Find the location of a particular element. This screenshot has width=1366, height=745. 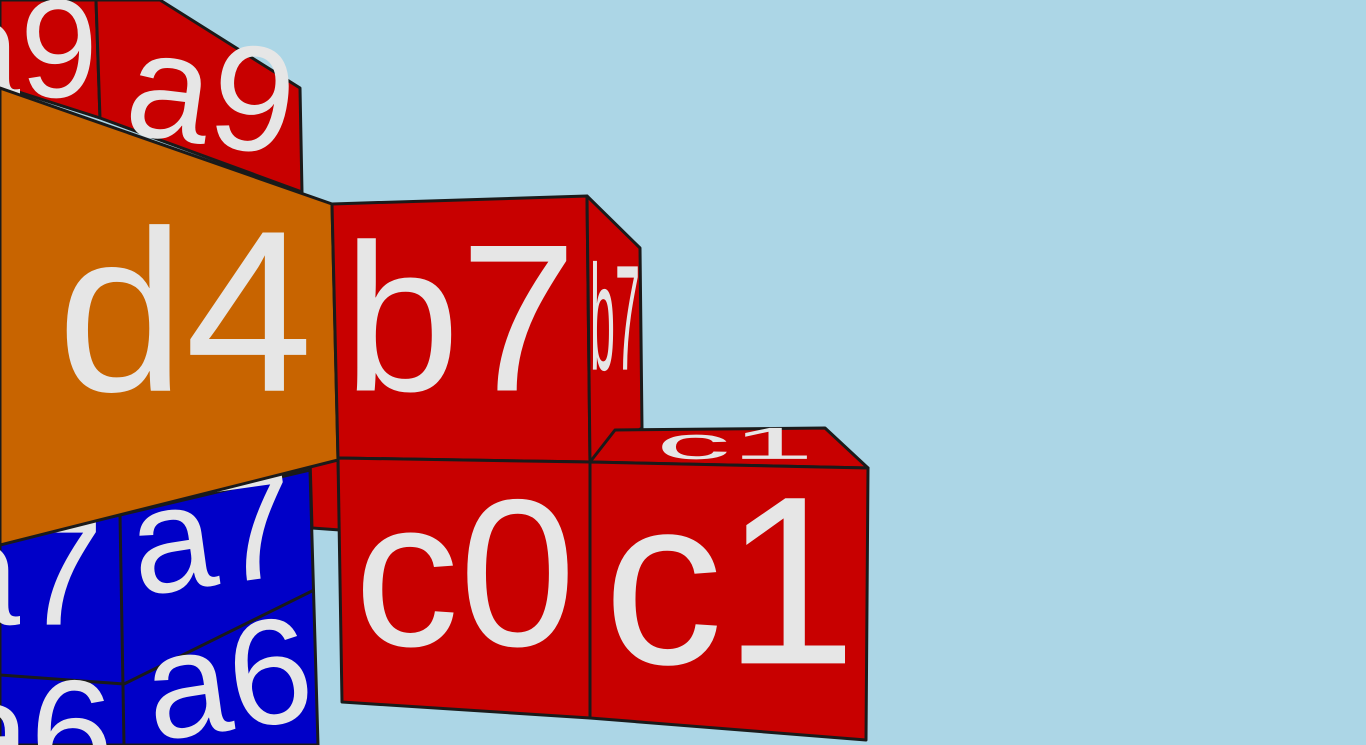

cube-label: c0 is located at coordinates (465, 572).